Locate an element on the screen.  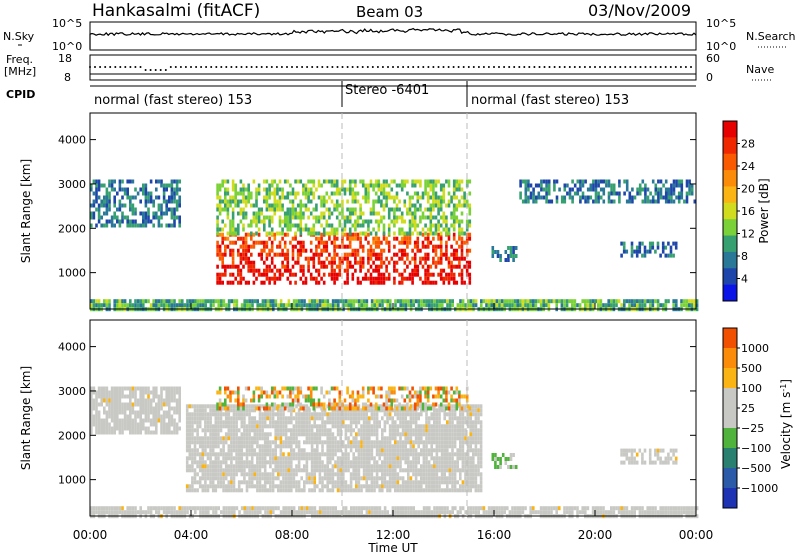
colorbar-swatch is located at coordinates (730, 195).